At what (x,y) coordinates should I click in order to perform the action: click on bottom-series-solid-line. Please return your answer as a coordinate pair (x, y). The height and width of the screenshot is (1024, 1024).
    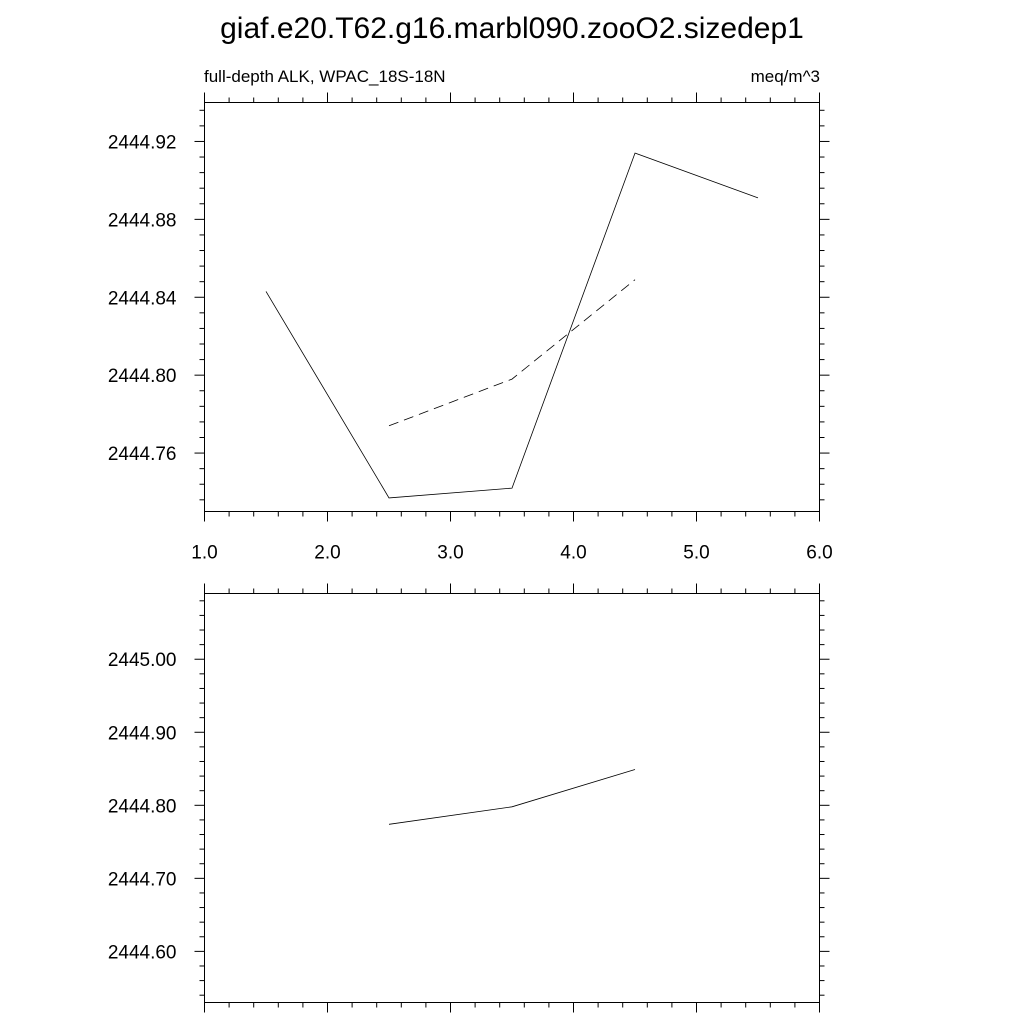
    Looking at the image, I should click on (512, 797).